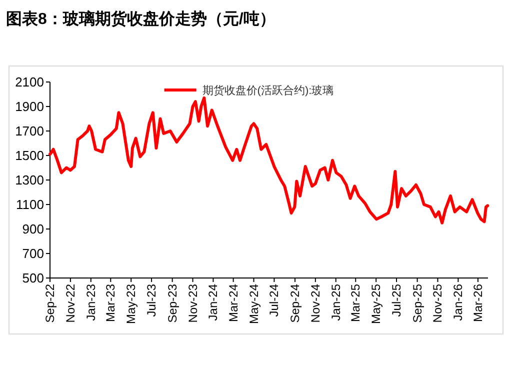  Describe the element at coordinates (213, 302) in the screenshot. I see `x-tick-label: Jan-24` at that location.